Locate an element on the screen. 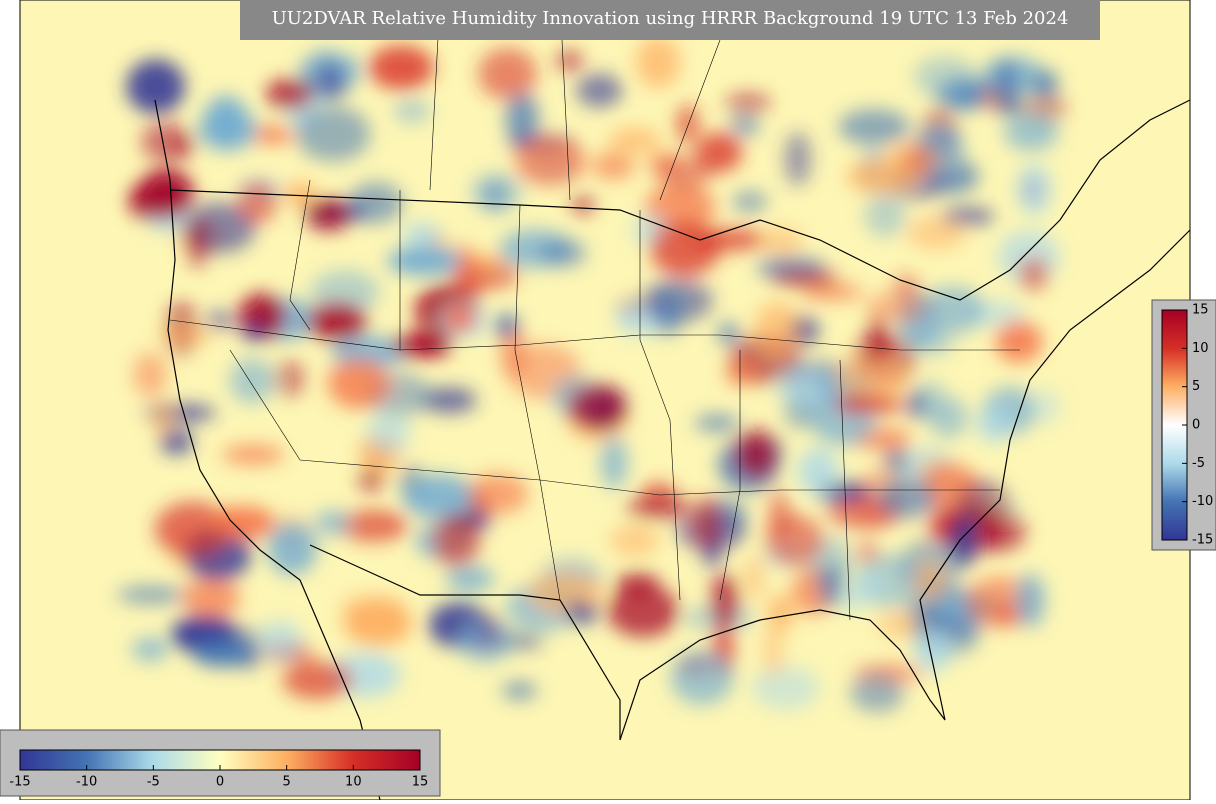  colorbar-ticks: -15 -10 -5 0 5 10 15 is located at coordinates (218, 777).